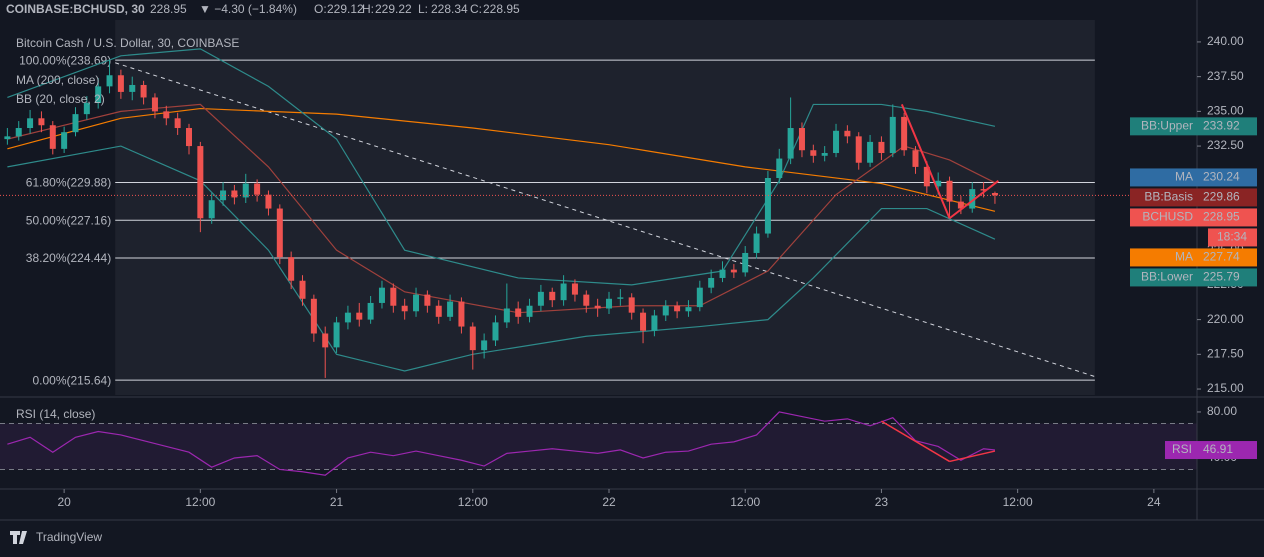 This screenshot has height=557, width=1264. Describe the element at coordinates (1222, 411) in the screenshot. I see `rsi-tick-label: 80.00` at that location.